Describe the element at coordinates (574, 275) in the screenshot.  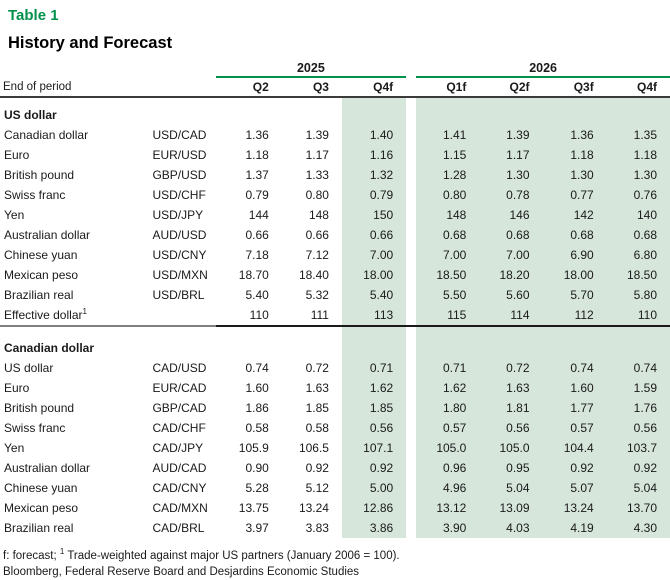
I see `value-cell: 18.00` at that location.